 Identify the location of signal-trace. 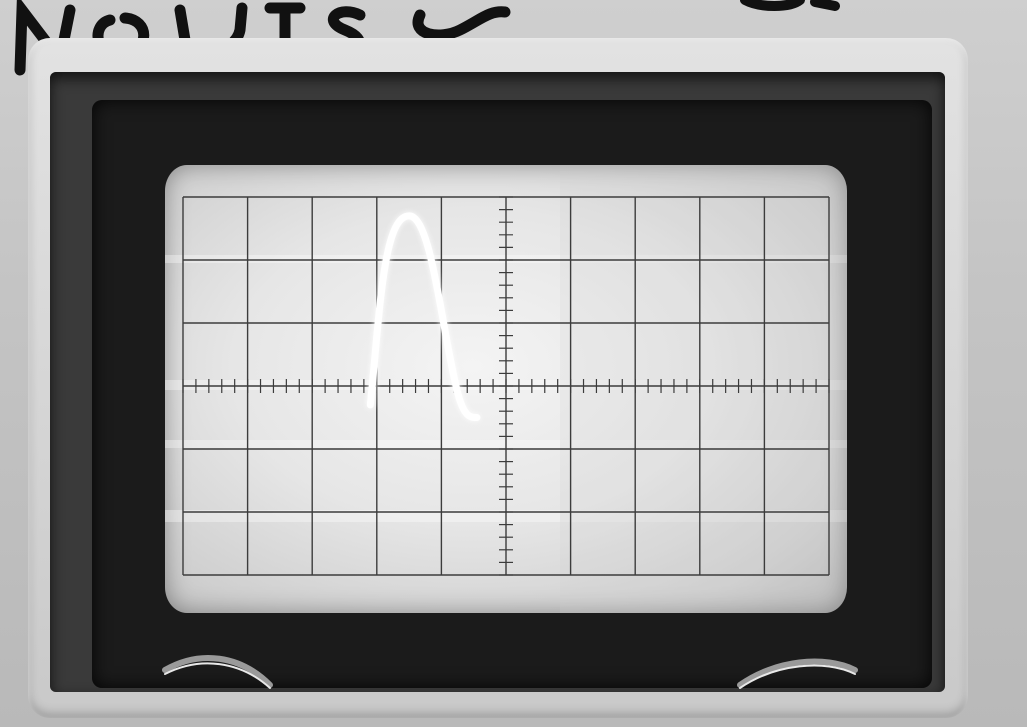
(423, 316).